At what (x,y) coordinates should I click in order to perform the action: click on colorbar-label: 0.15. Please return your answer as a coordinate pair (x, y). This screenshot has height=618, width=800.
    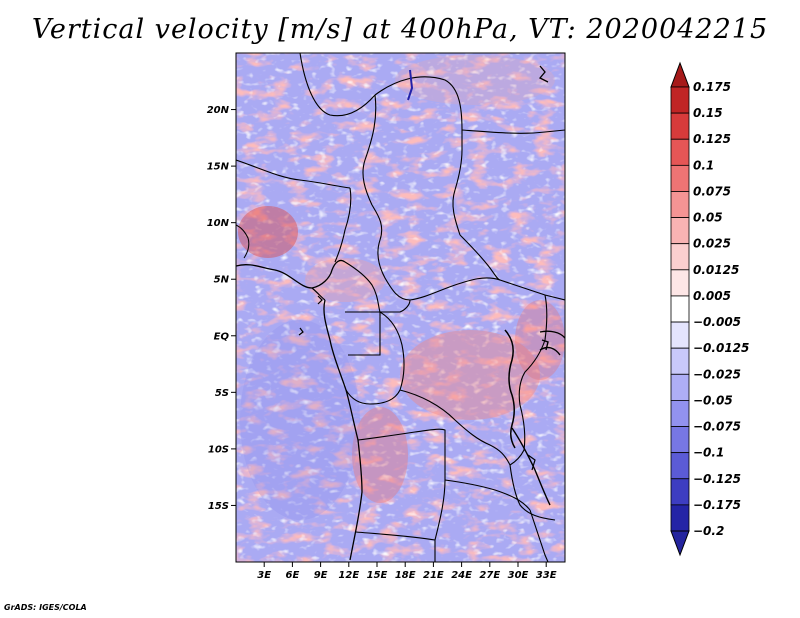
    Looking at the image, I should click on (708, 113).